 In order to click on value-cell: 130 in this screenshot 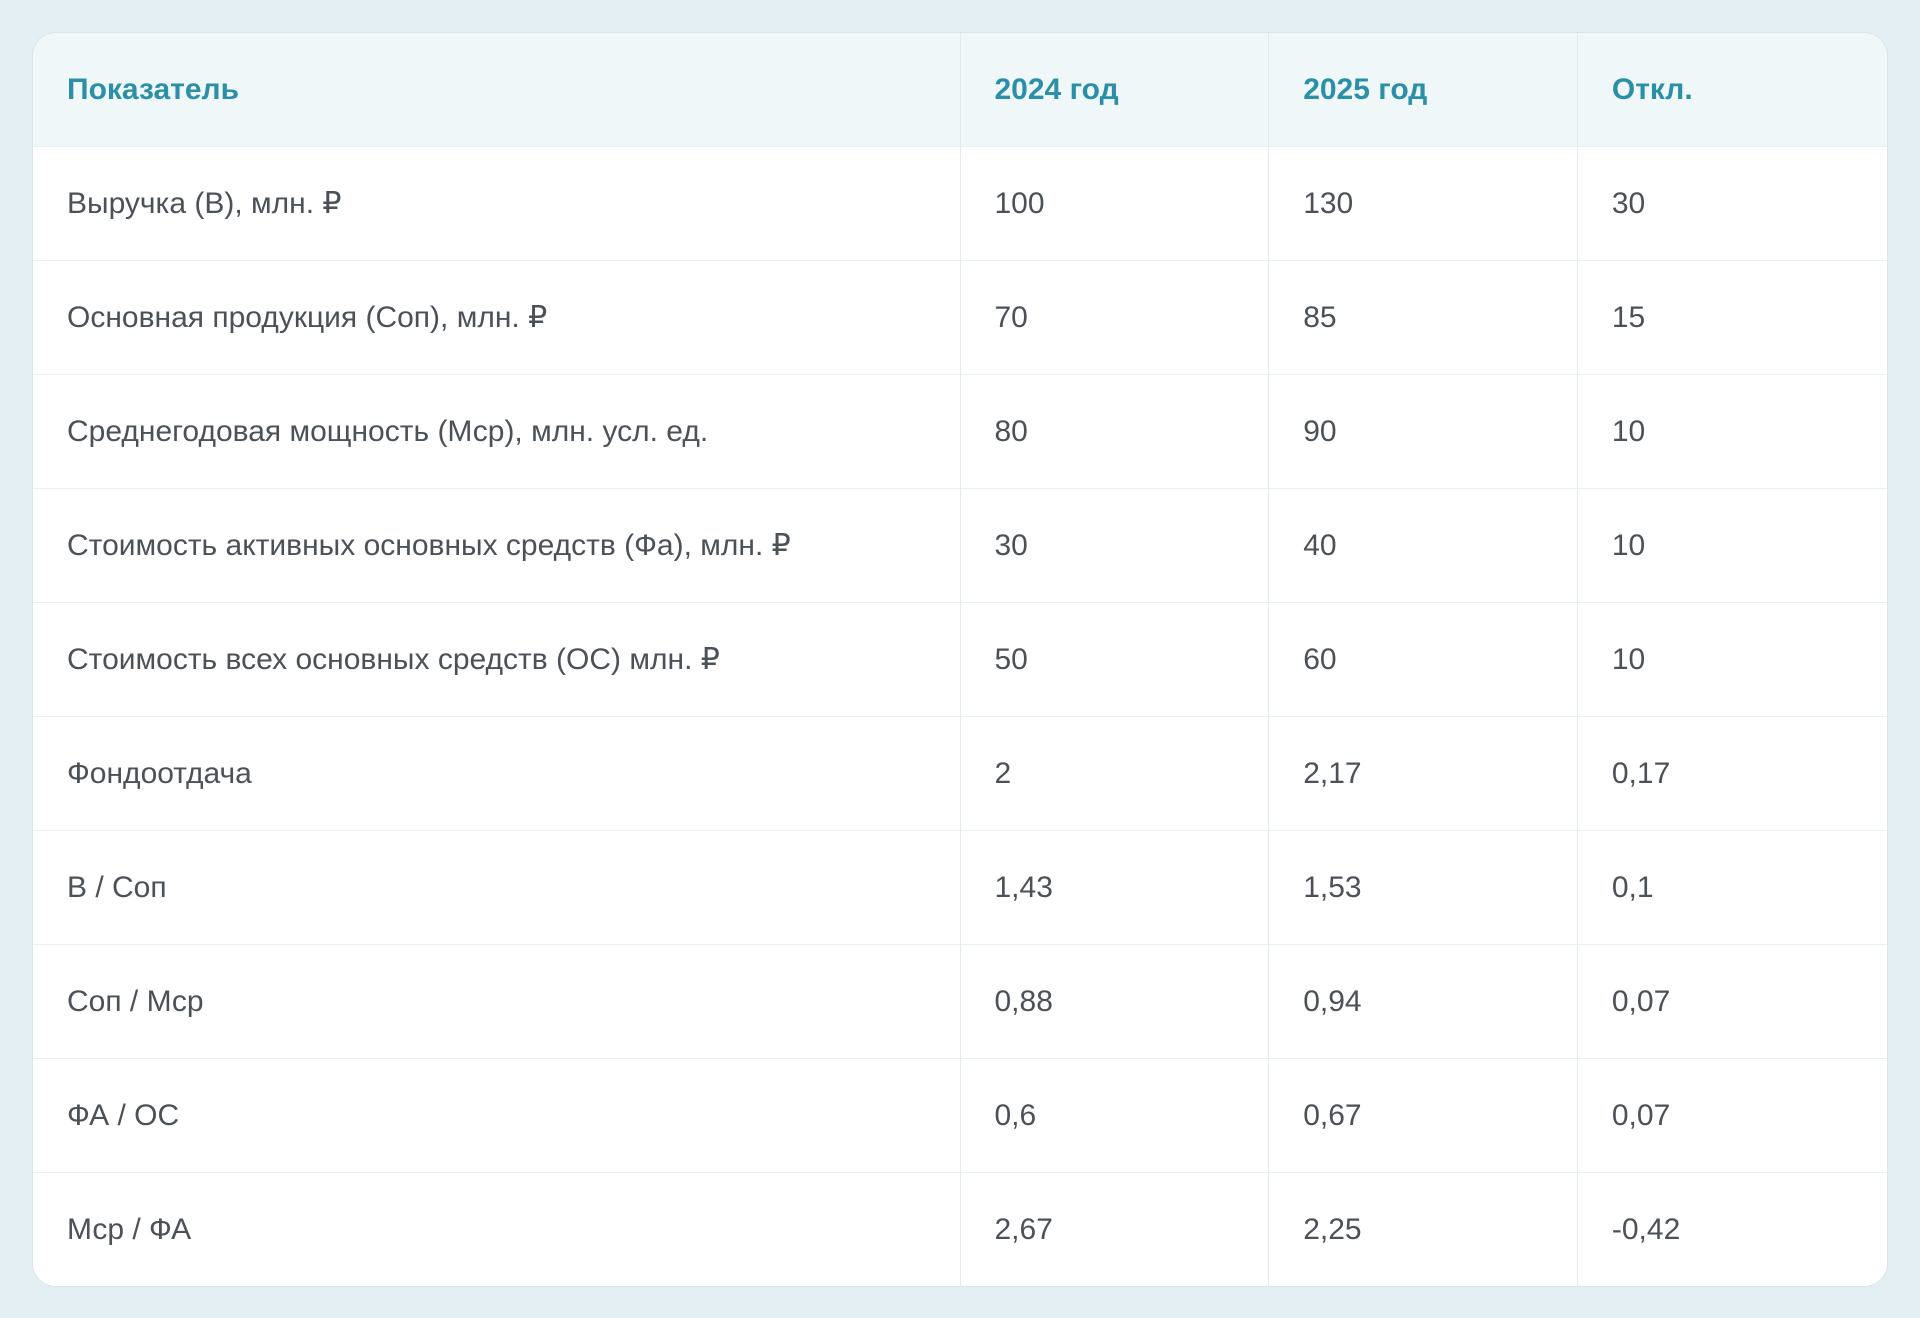, I will do `click(1423, 203)`.